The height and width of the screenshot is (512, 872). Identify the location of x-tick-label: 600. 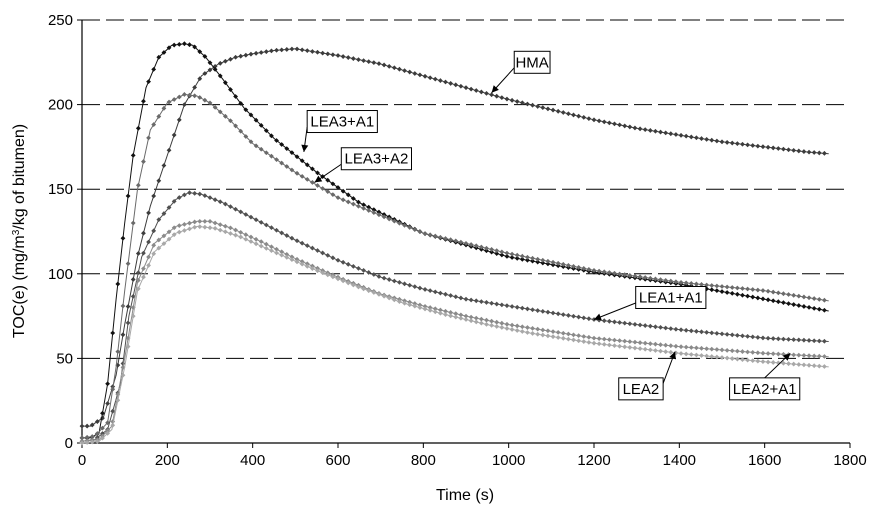
(337, 460).